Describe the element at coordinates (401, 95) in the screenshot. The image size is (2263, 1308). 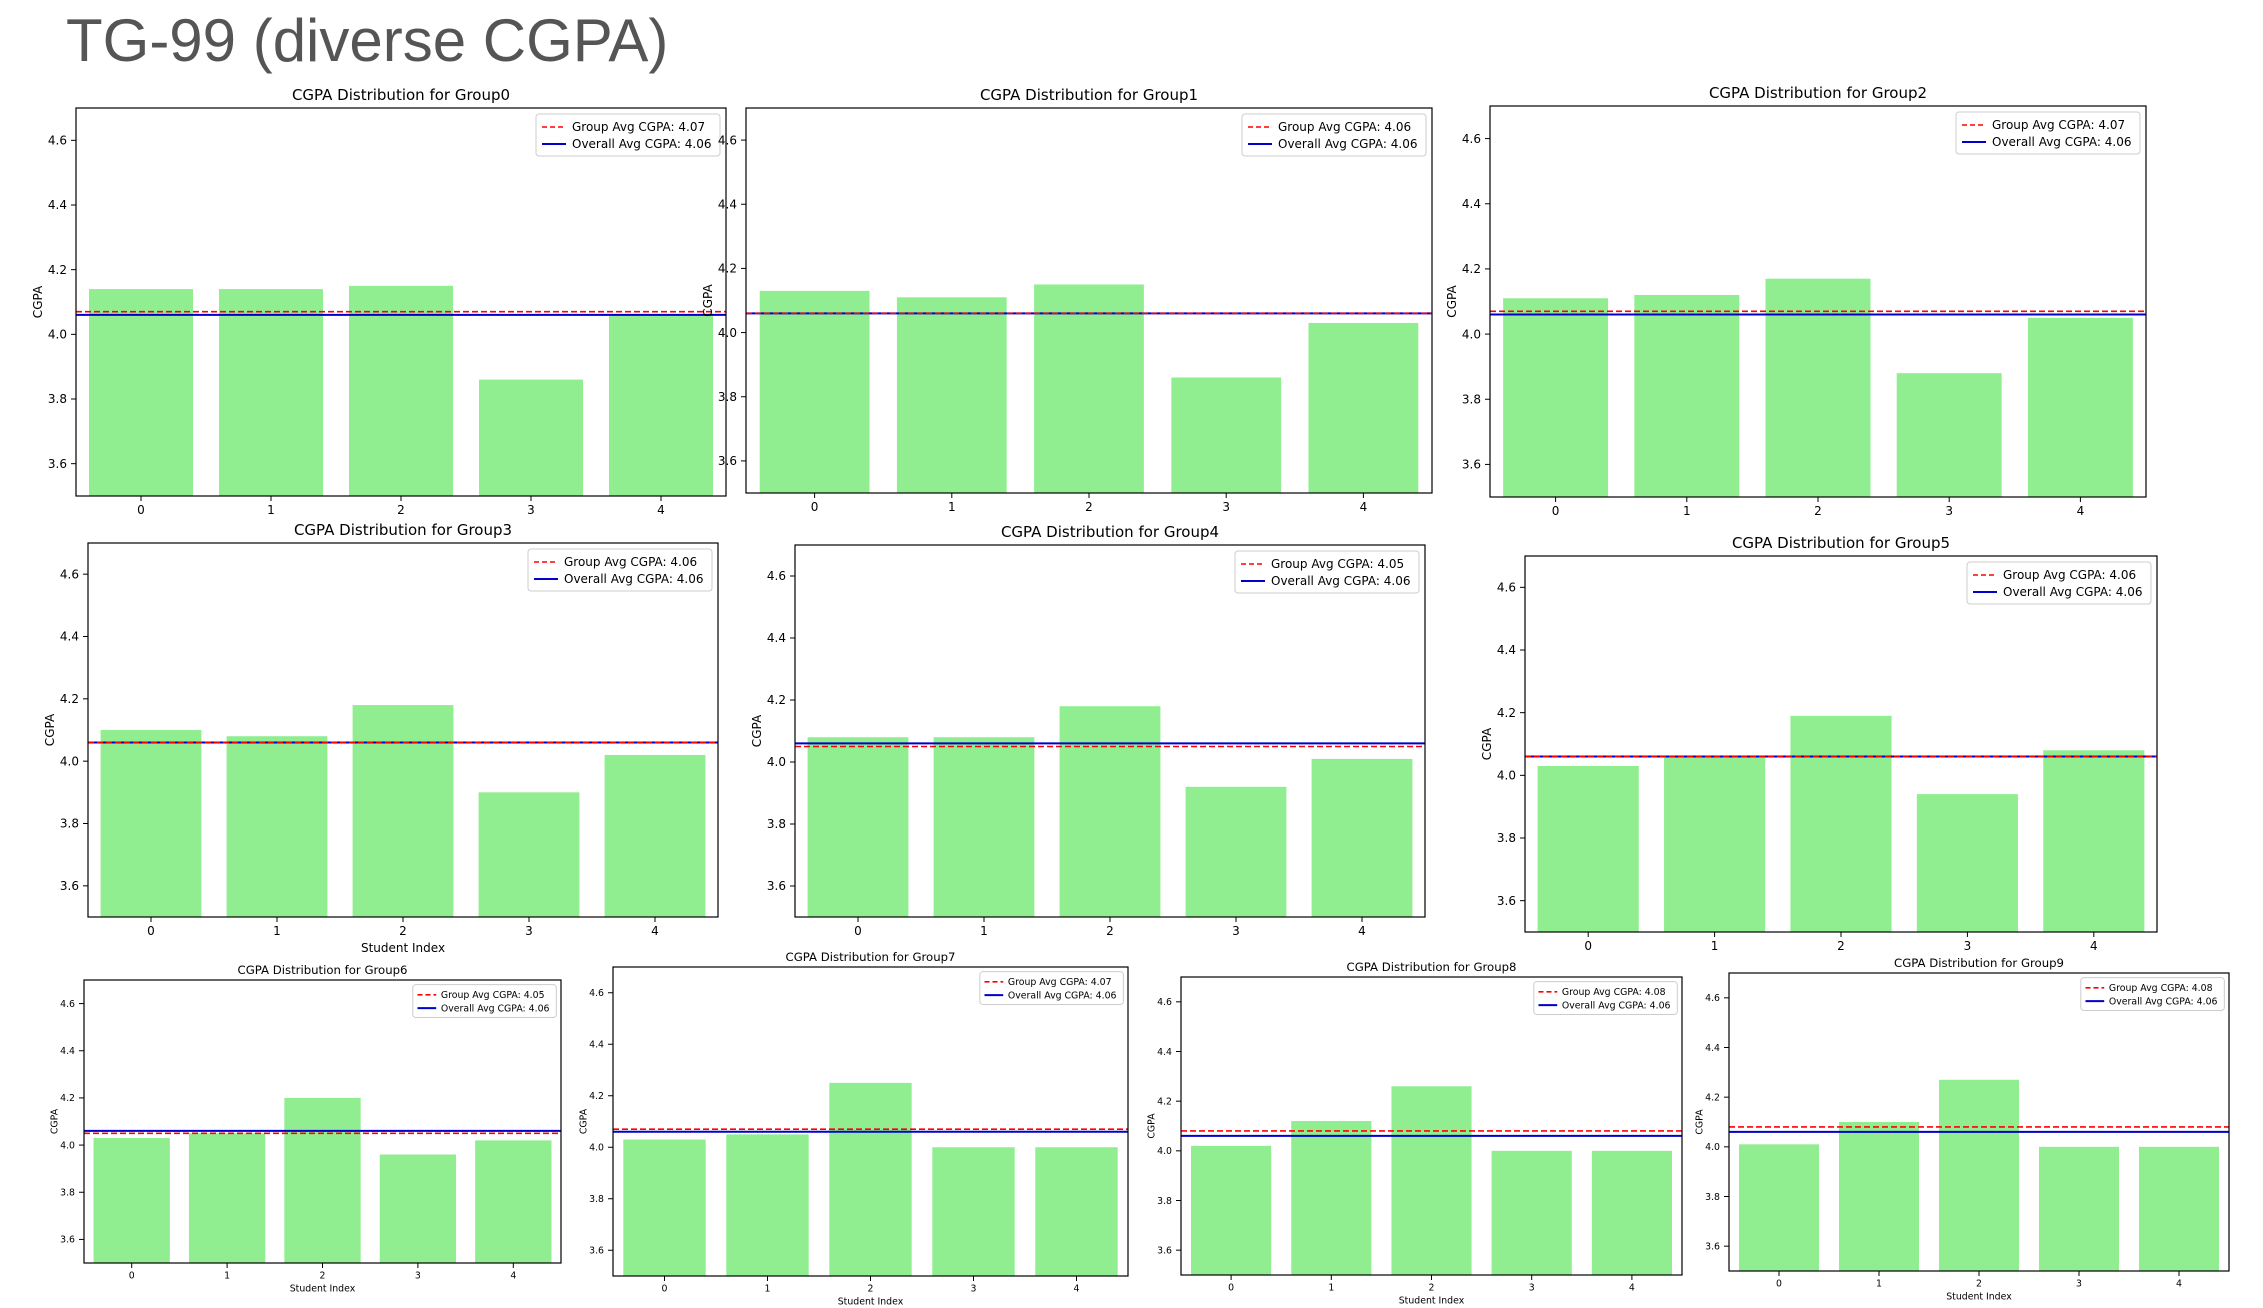
I see `chart-title: CGPA Distribution for Group0` at that location.